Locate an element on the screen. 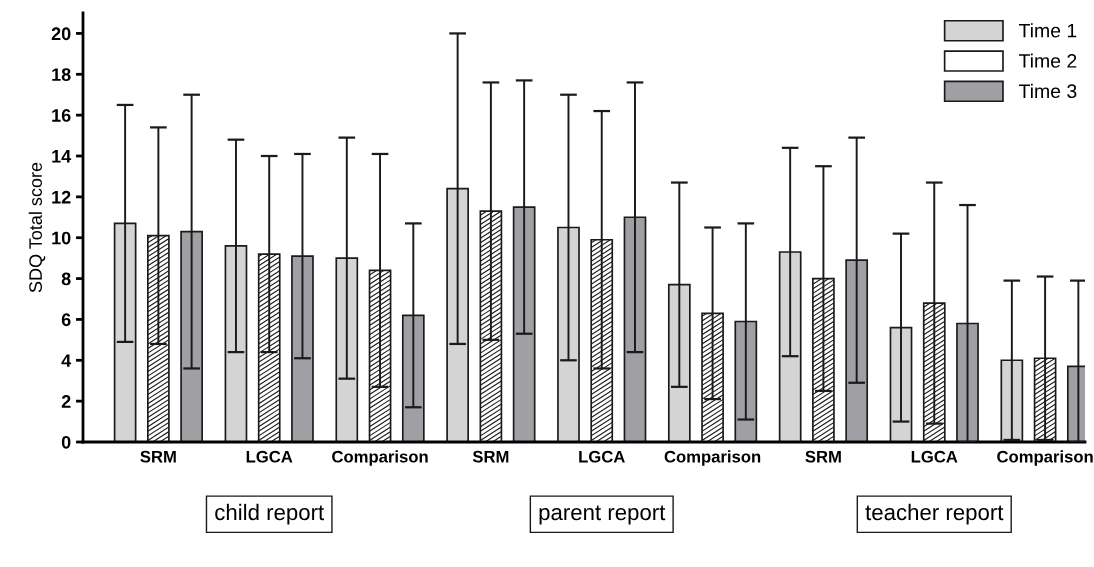 The height and width of the screenshot is (567, 1094). text: parent report is located at coordinates (602, 515).